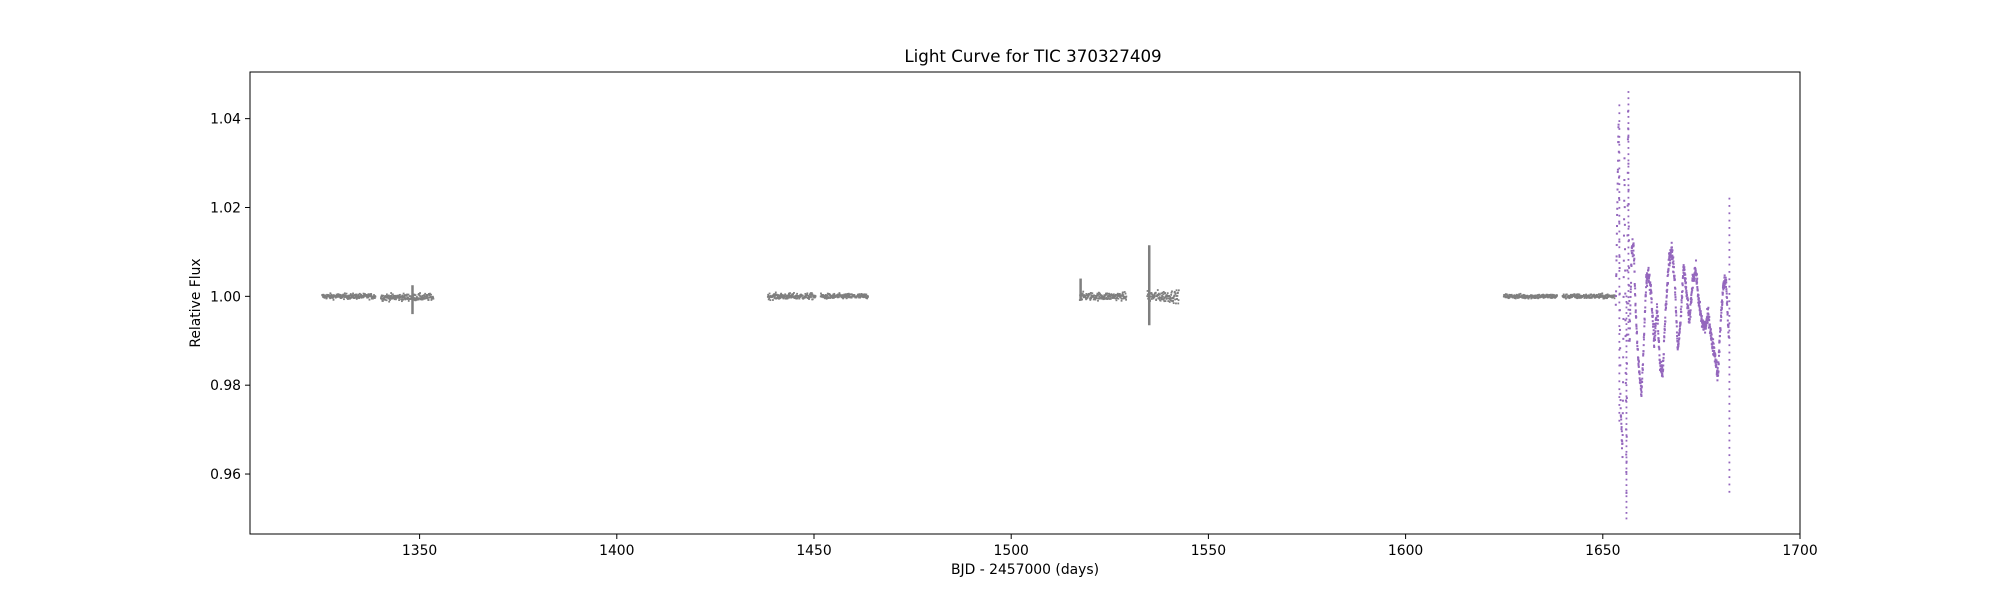 The image size is (2000, 600). Describe the element at coordinates (616, 551) in the screenshot. I see `x-tick-label: 1400` at that location.